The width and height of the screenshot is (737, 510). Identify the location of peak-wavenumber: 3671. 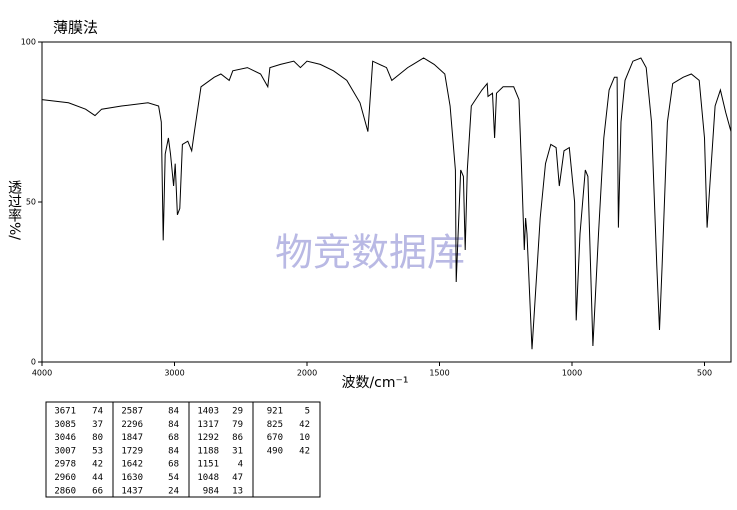
(65, 412).